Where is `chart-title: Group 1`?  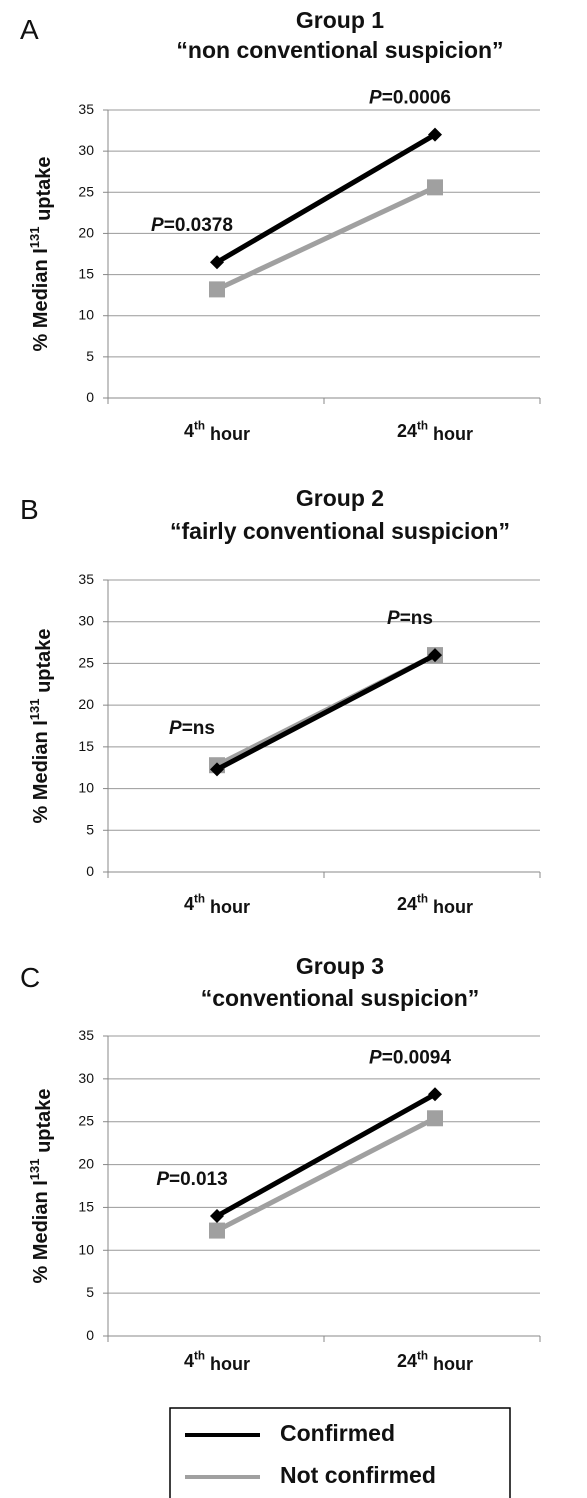 chart-title: Group 1 is located at coordinates (340, 20).